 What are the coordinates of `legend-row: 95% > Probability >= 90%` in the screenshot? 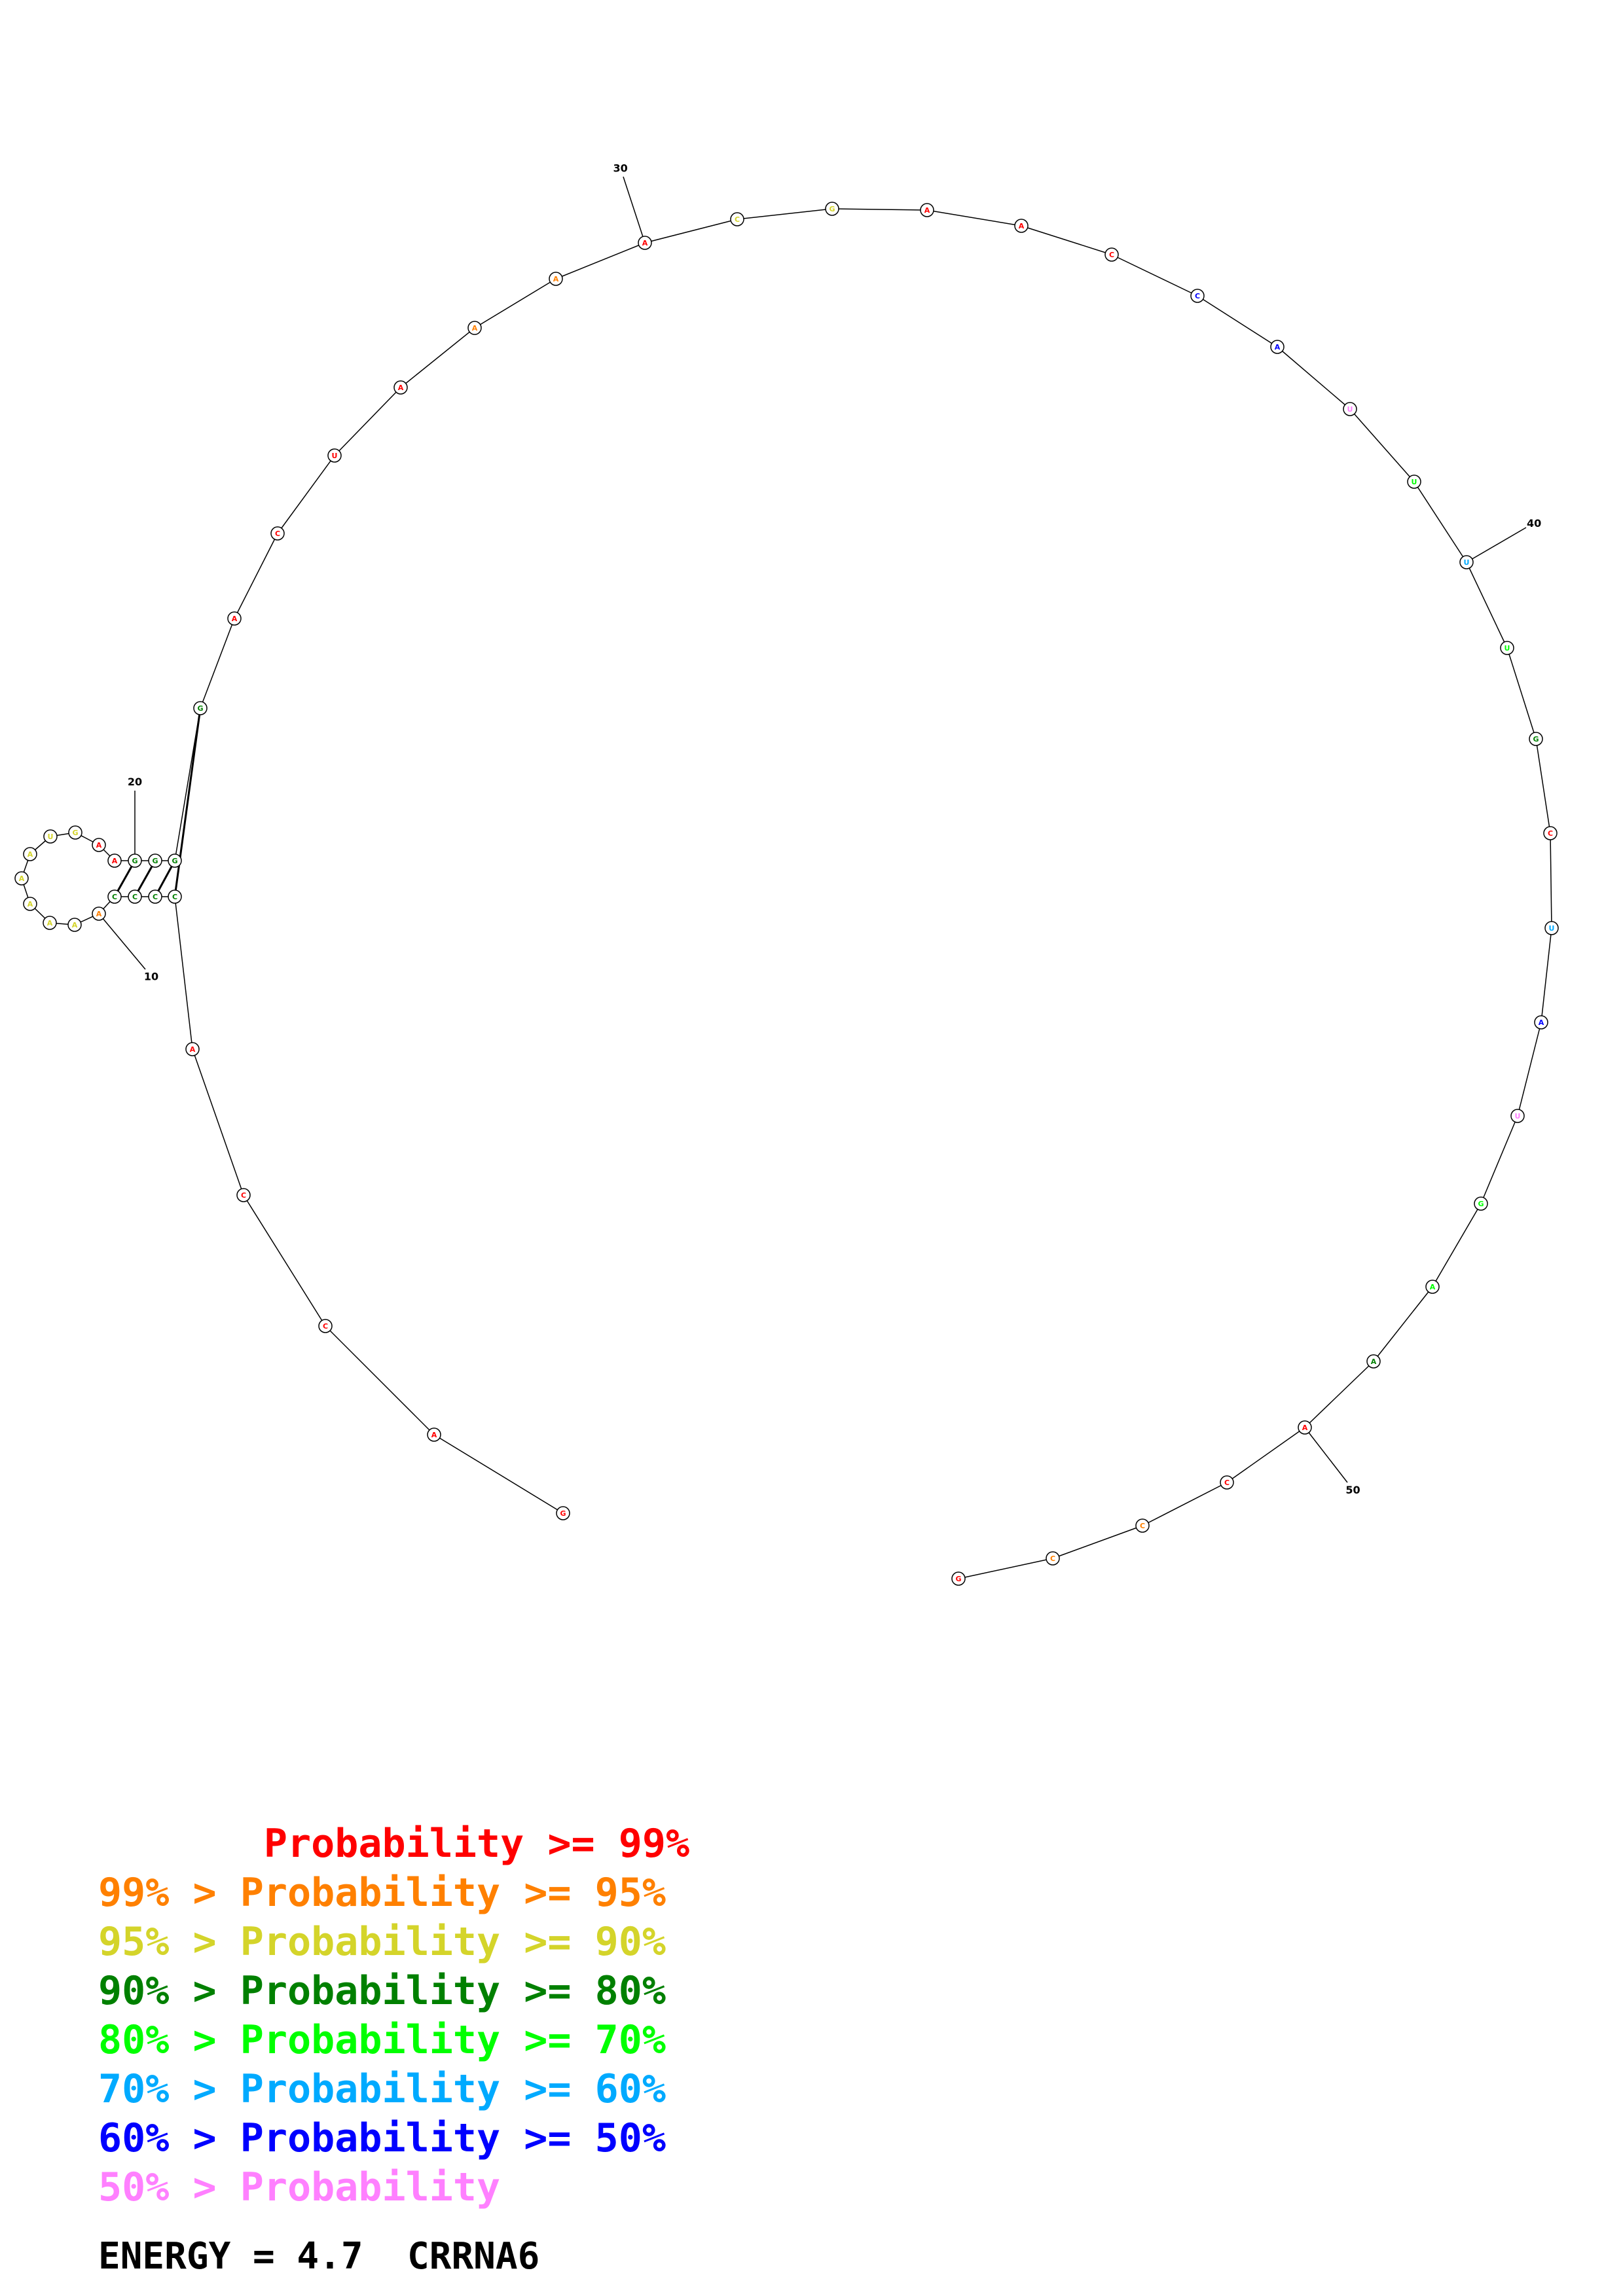 It's located at (393, 1942).